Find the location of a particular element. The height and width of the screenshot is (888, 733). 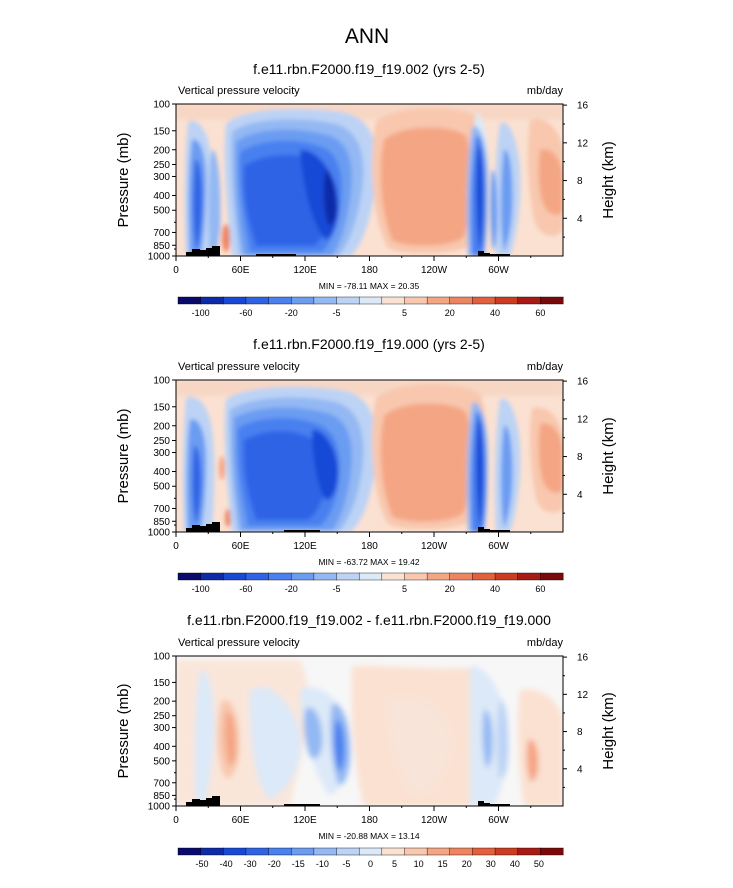

panel-3-xtick-label: 120W is located at coordinates (434, 820).